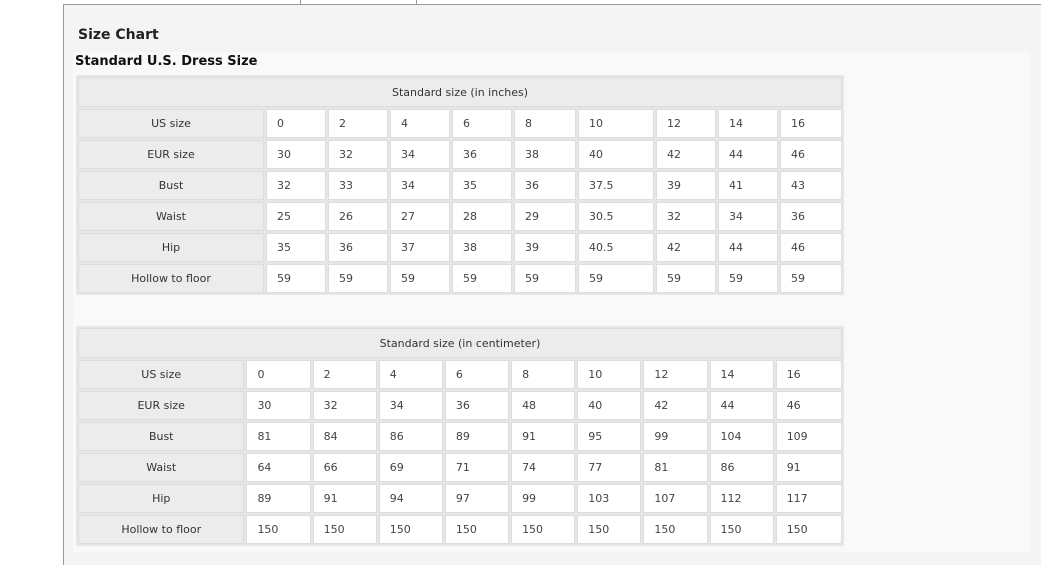 The height and width of the screenshot is (565, 1041). What do you see at coordinates (543, 405) in the screenshot?
I see `table-cell: 48` at bounding box center [543, 405].